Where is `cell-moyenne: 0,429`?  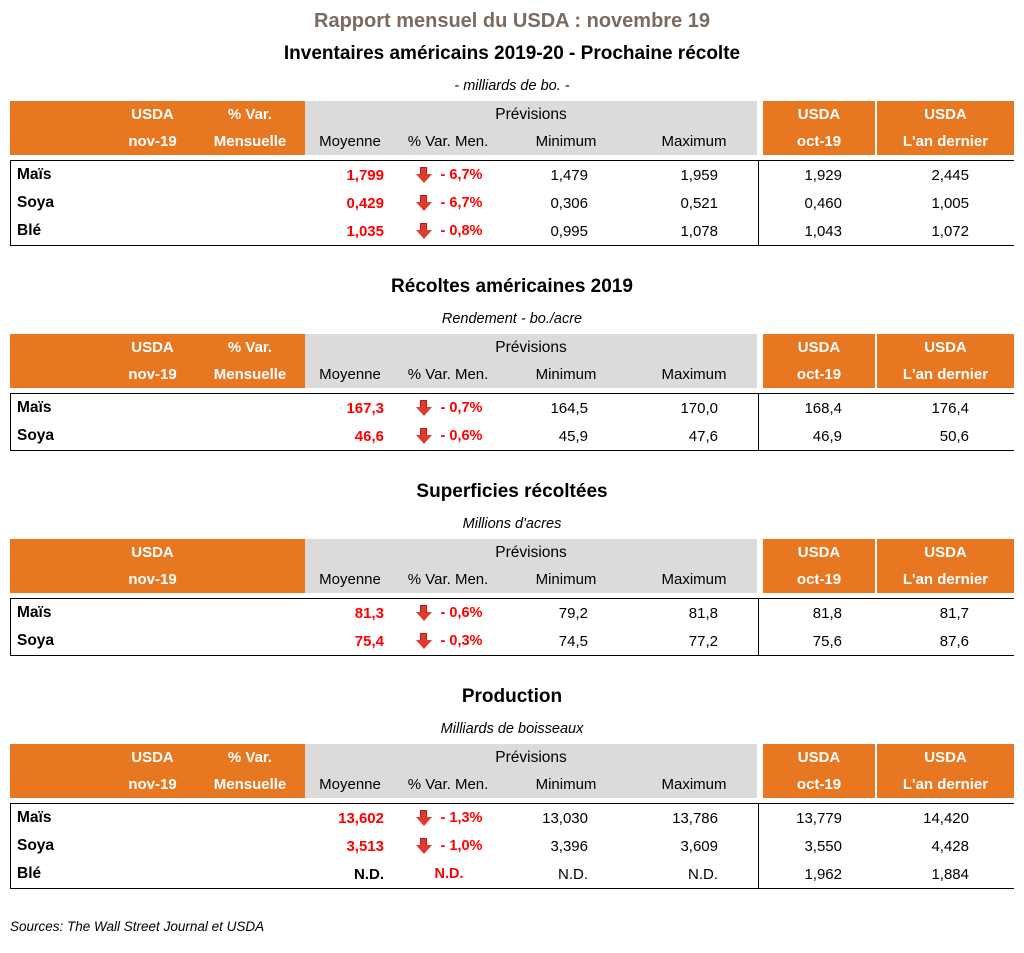
cell-moyenne: 0,429 is located at coordinates (351, 203).